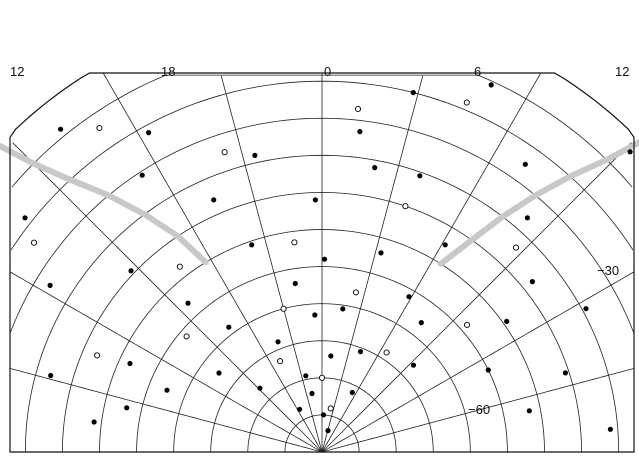 This screenshot has width=639, height=457. Describe the element at coordinates (477, 71) in the screenshot. I see `ra-tick-label: 6` at that location.